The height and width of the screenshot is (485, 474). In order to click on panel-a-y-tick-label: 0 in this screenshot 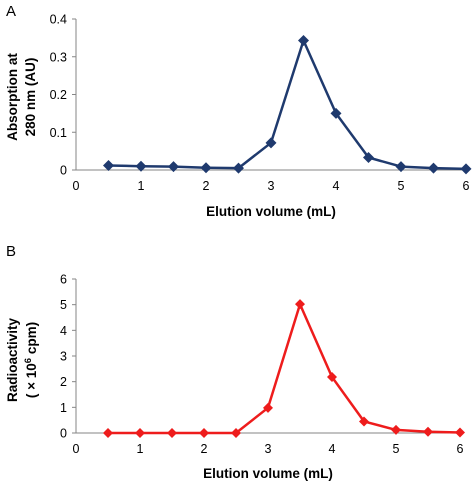, I will do `click(63, 171)`.